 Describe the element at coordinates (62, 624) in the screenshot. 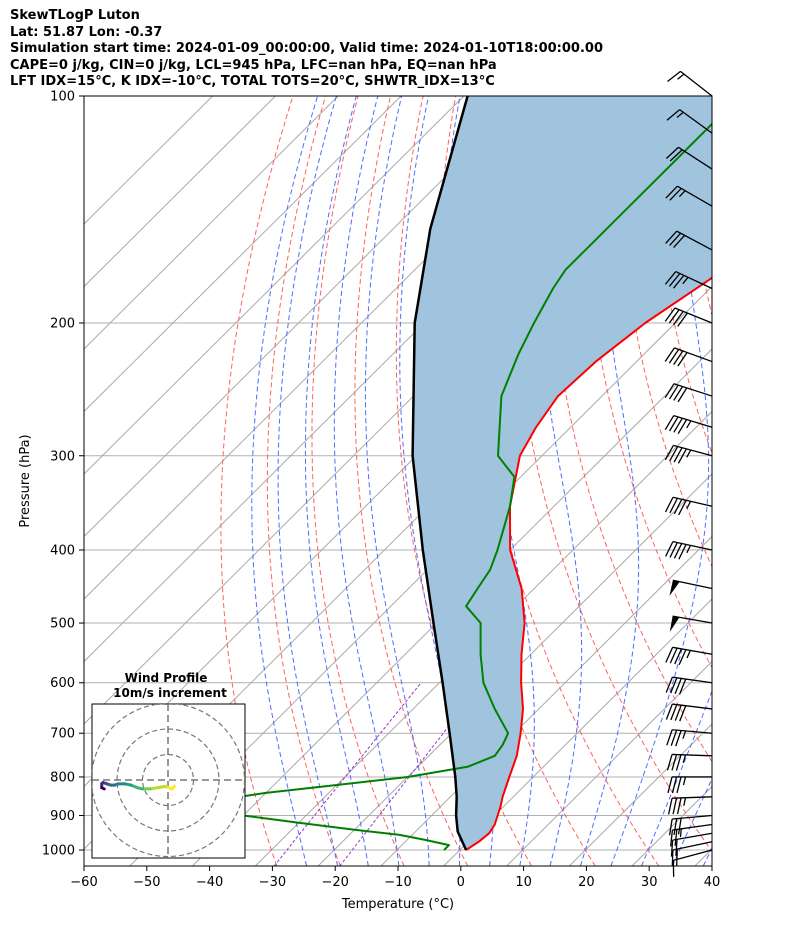

I see `y-tick-label: 500` at that location.